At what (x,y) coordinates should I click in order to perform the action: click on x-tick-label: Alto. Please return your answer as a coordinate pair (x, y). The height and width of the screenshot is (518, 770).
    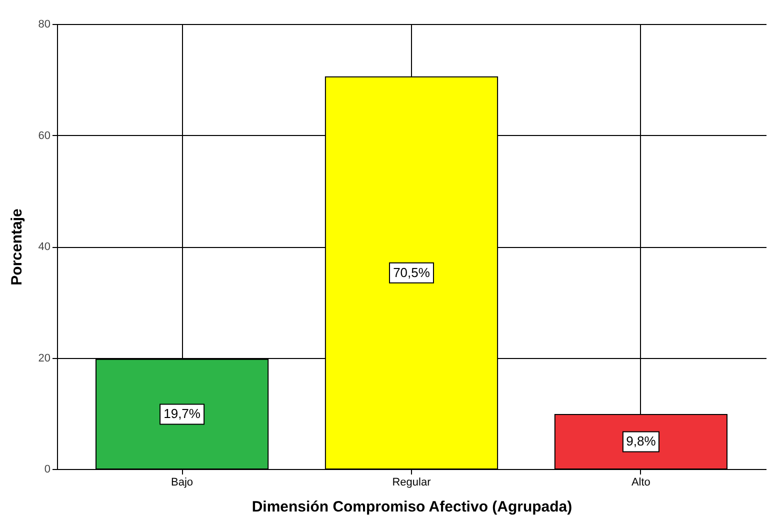
    Looking at the image, I should click on (640, 482).